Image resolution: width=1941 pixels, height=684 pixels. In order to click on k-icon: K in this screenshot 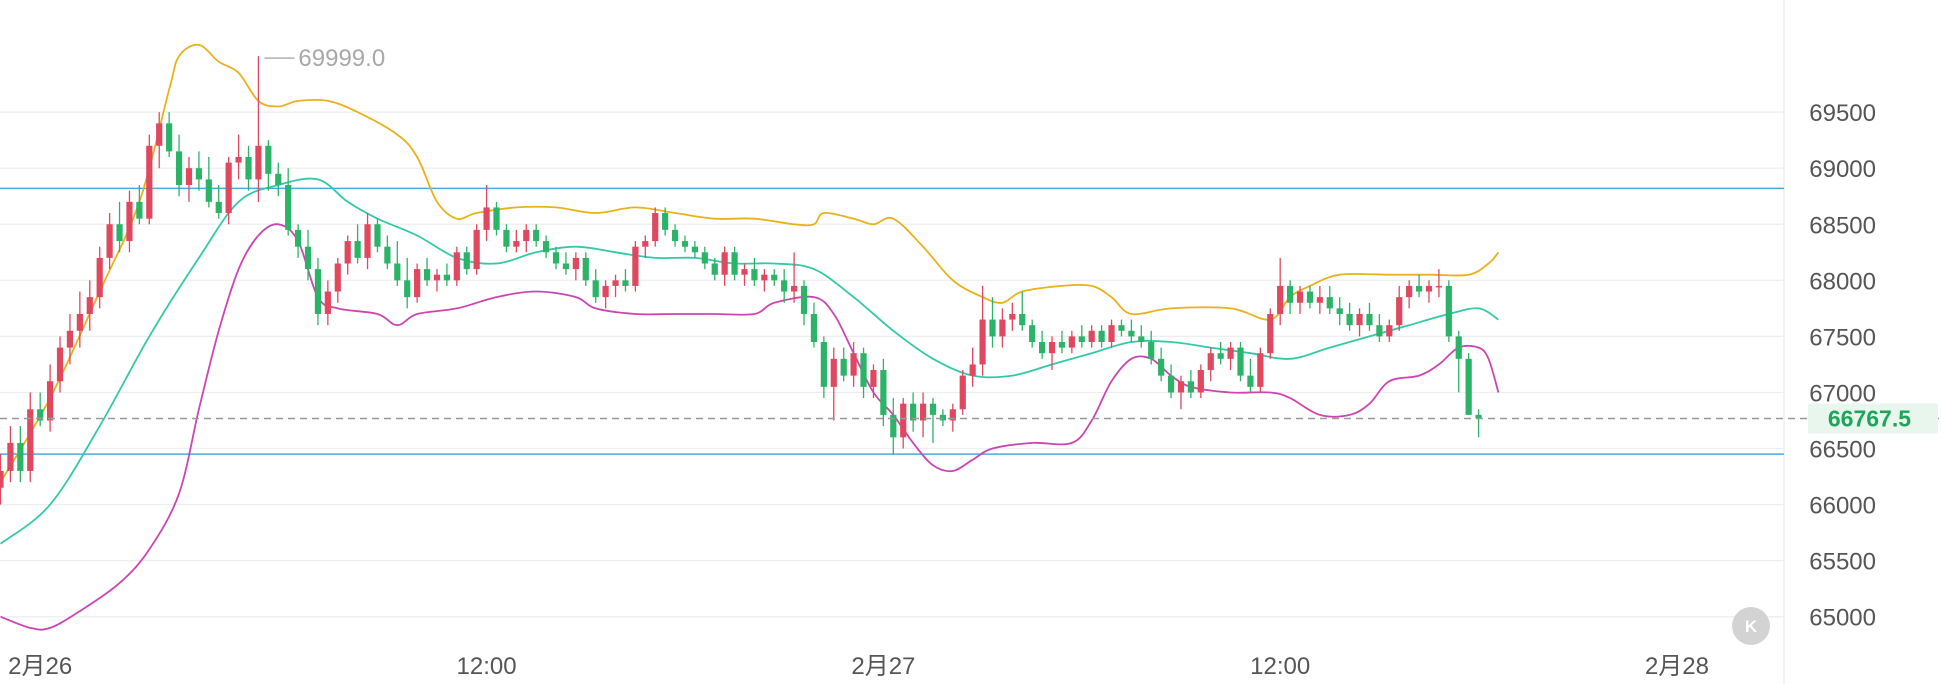, I will do `click(1751, 626)`.